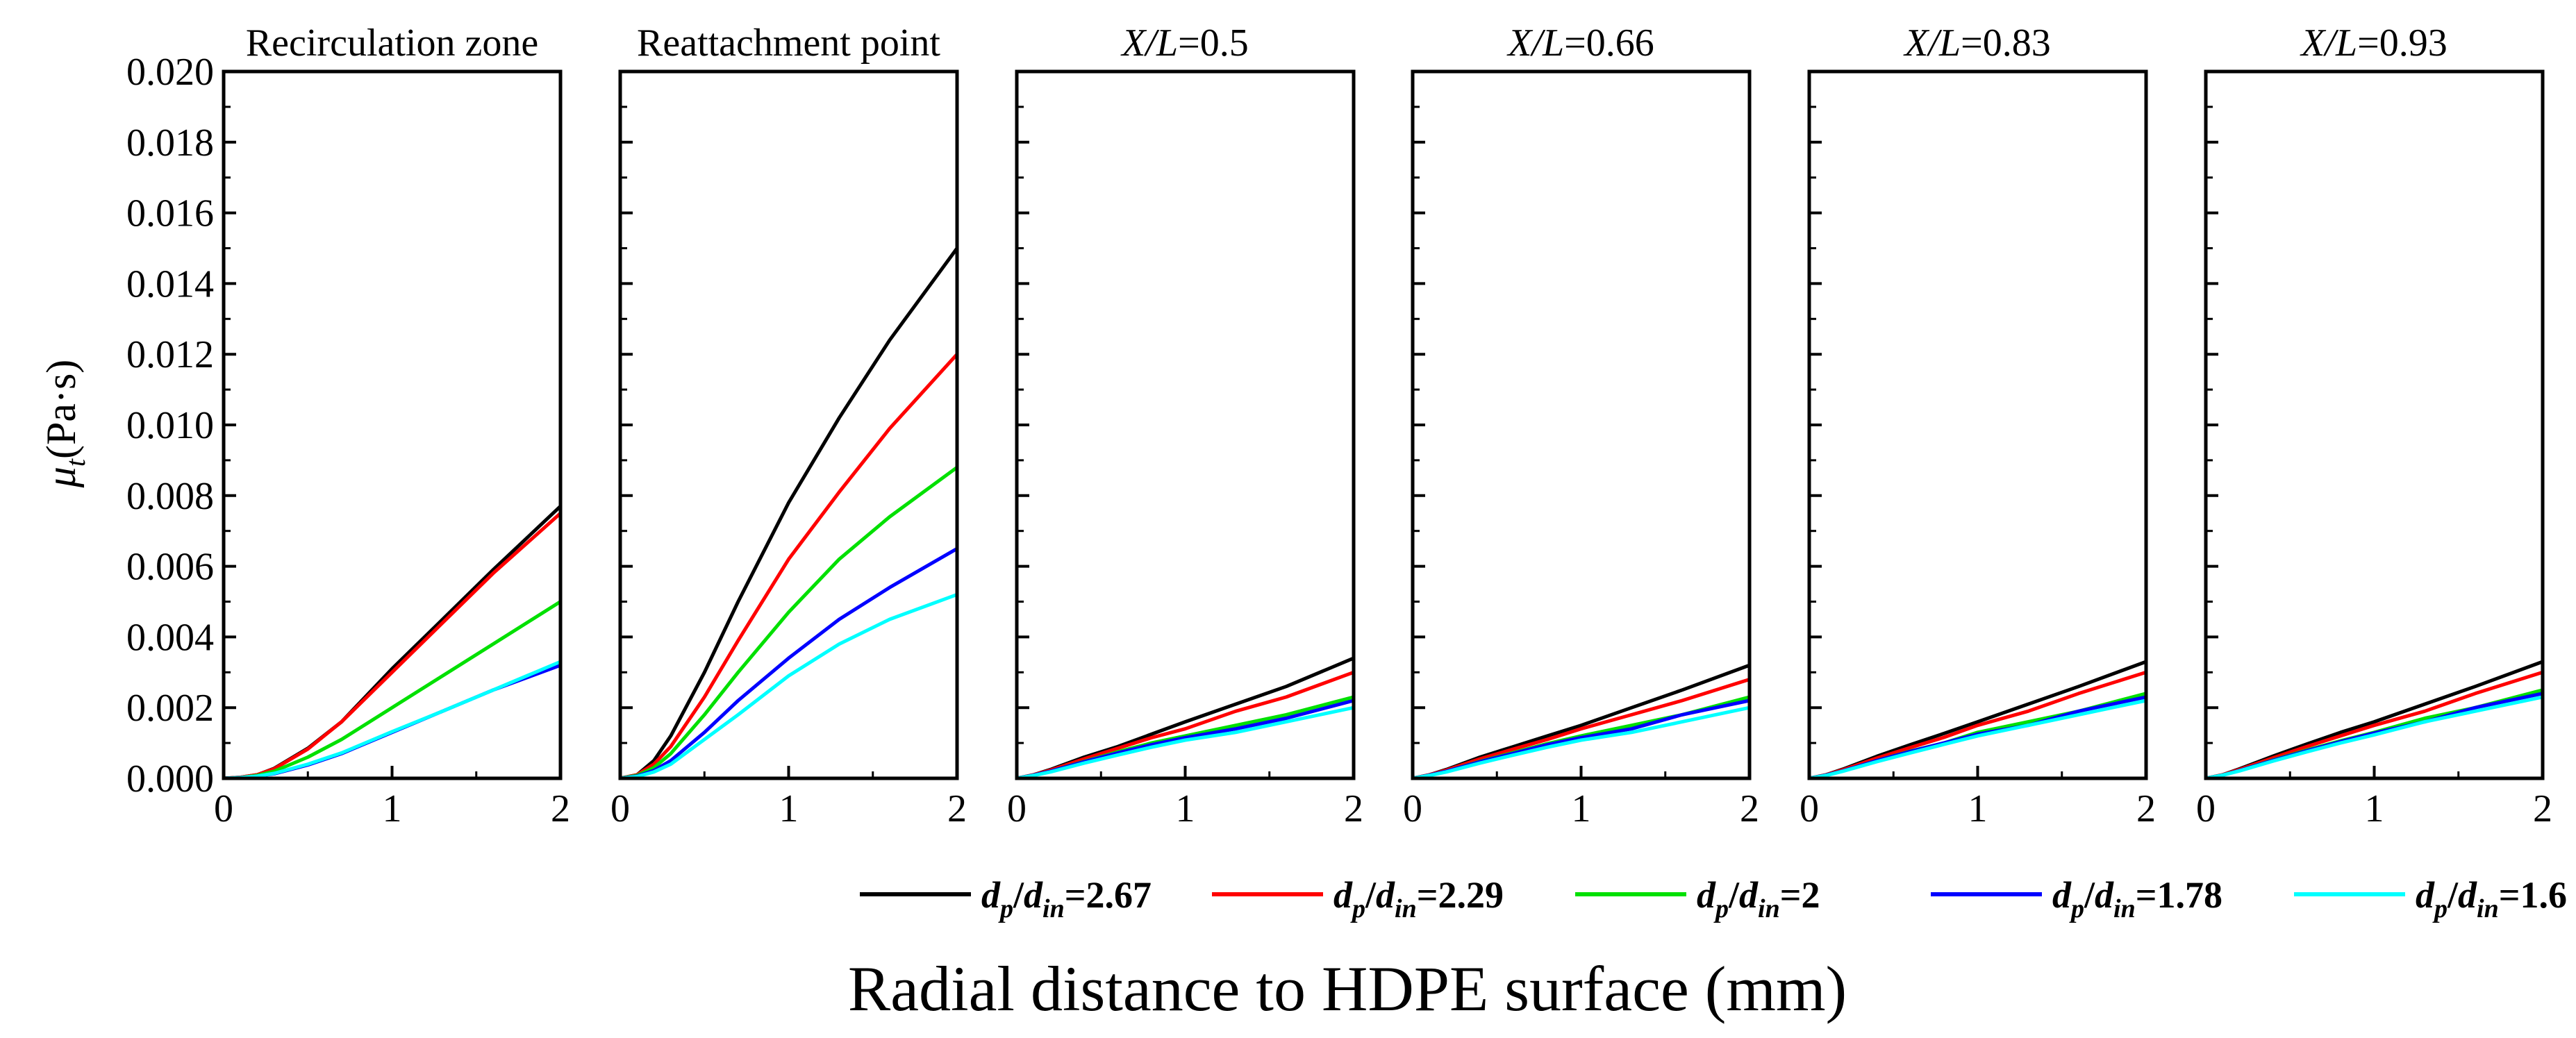  Describe the element at coordinates (1184, 43) in the screenshot. I see `panel-title: X/L=0.5` at that location.